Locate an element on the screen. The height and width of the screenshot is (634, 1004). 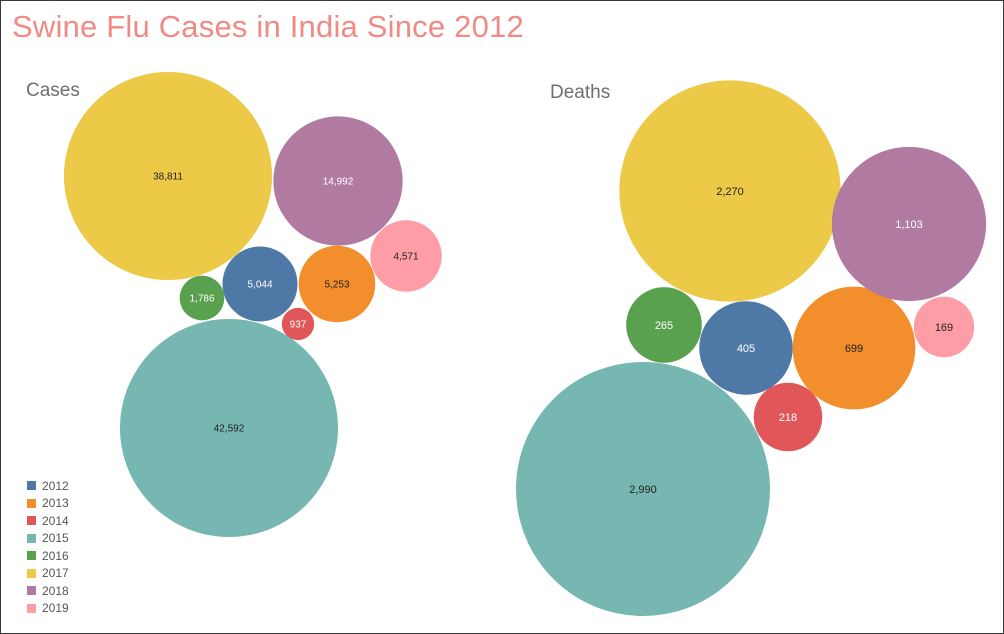
cases-bubble-2015 is located at coordinates (229, 428).